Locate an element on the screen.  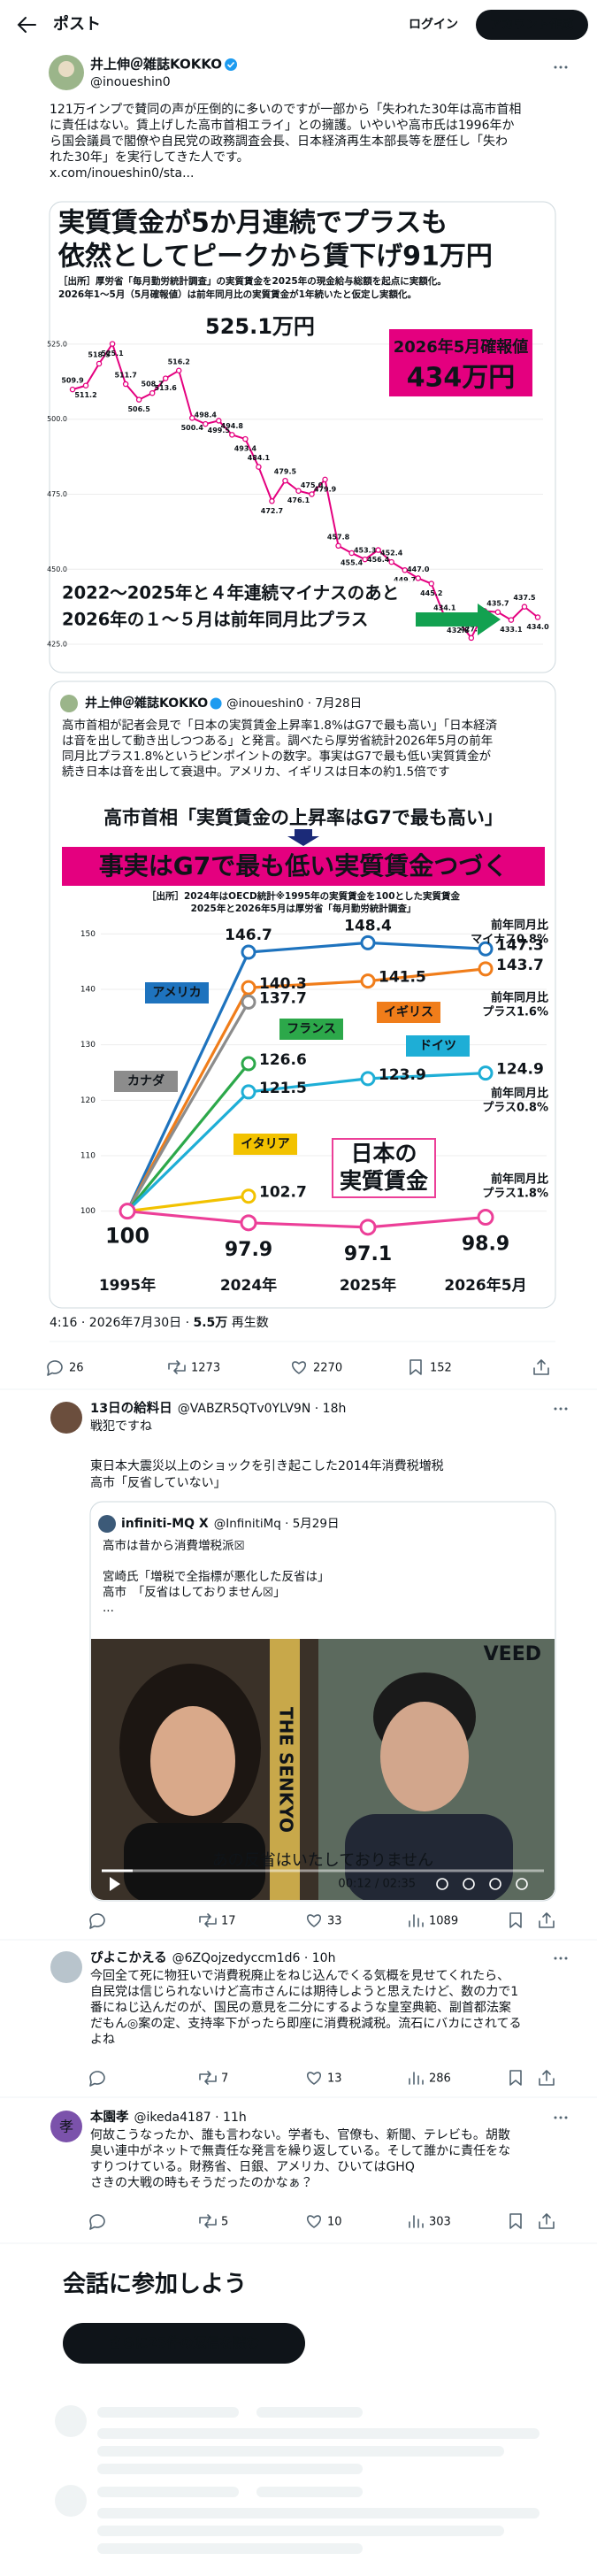
stat-count: 152 is located at coordinates (441, 1368).